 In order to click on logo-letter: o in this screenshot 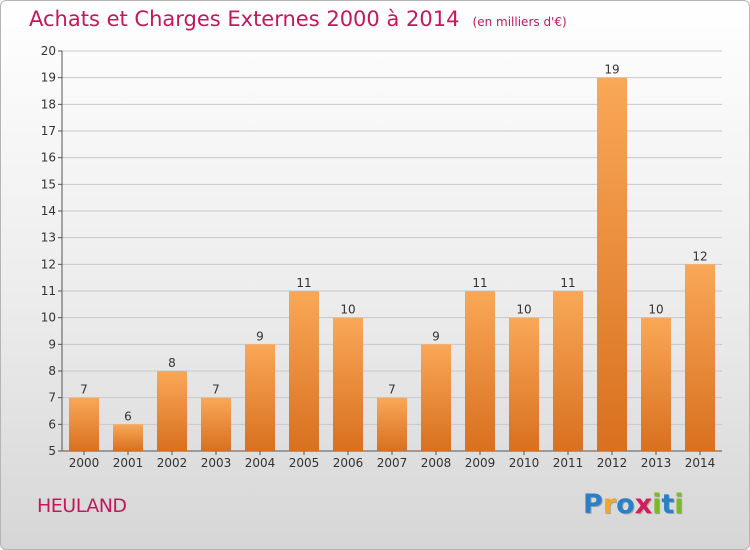, I will do `click(625, 504)`.